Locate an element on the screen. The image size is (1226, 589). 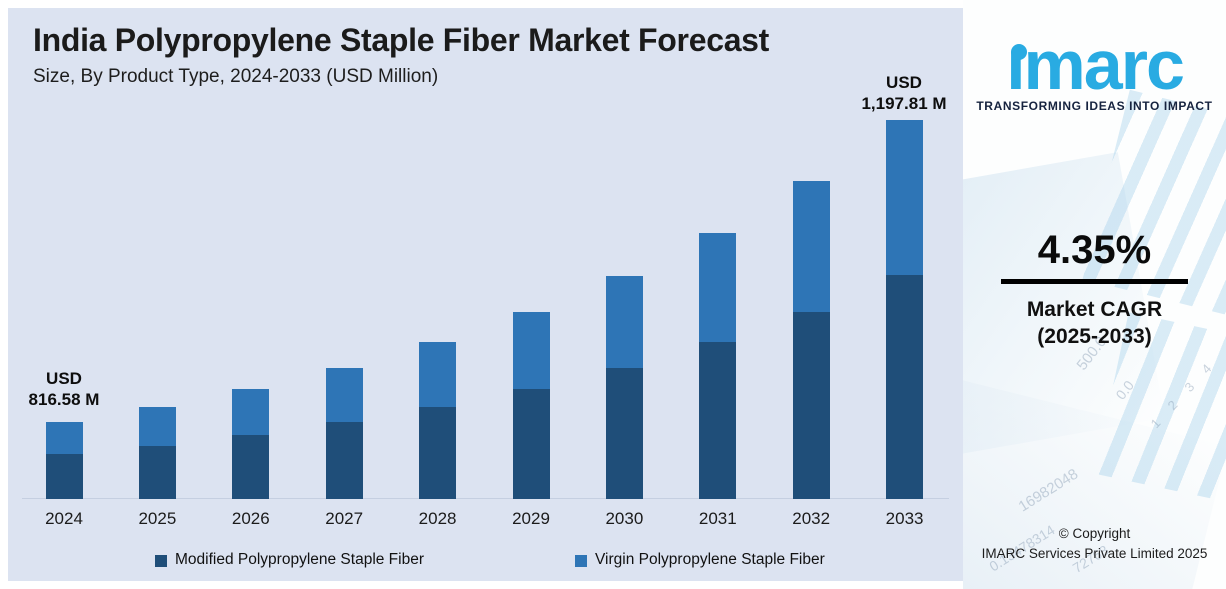
x-axis-label-2032: 2032 is located at coordinates (811, 518).